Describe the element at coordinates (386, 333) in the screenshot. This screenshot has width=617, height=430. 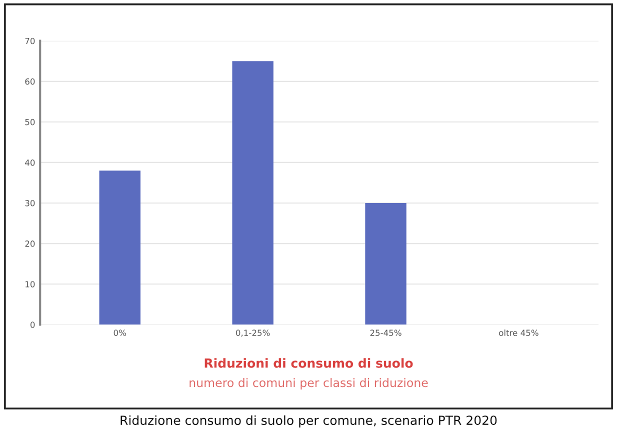
I see `x-tick-label: 25-45%` at that location.